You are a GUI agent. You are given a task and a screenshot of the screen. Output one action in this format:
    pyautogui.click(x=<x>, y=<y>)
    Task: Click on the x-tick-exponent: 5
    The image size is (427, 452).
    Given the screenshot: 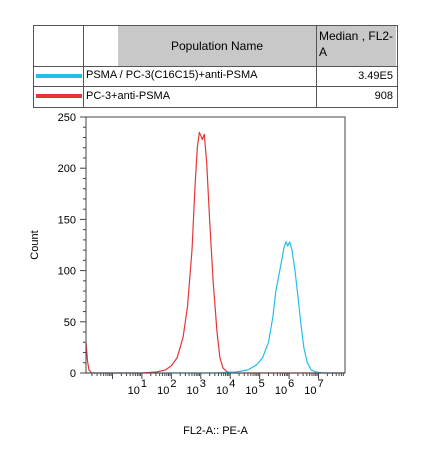 What is the action you would take?
    pyautogui.click(x=262, y=384)
    